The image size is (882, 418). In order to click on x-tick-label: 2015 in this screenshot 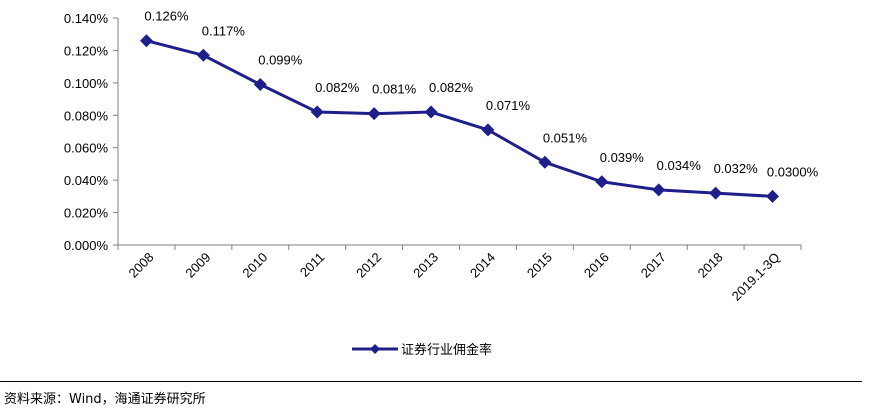, I will do `click(539, 265)`.